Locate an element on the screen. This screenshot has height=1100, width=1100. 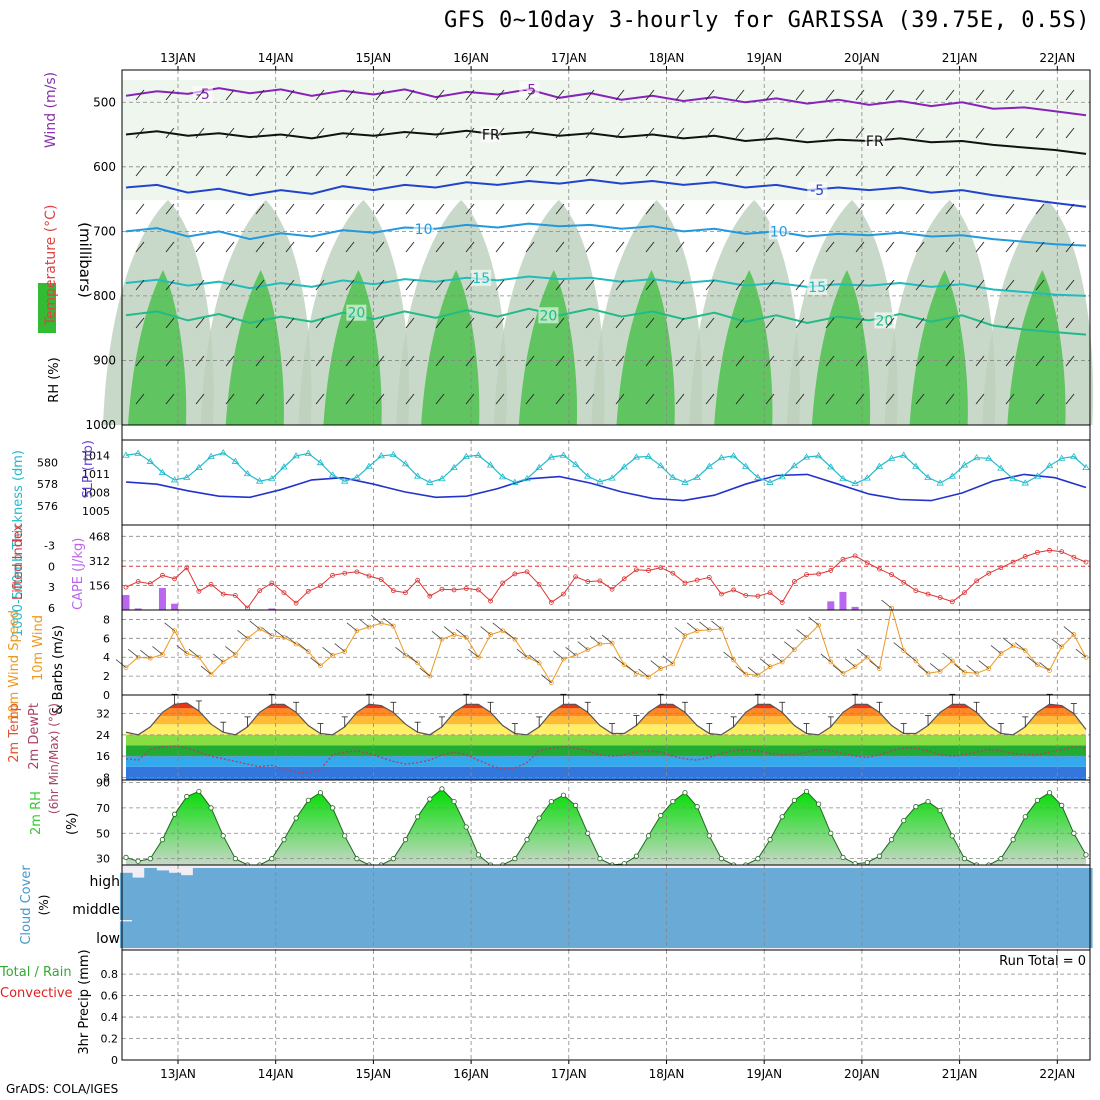
isotherm-label: 20 is located at coordinates (548, 316).